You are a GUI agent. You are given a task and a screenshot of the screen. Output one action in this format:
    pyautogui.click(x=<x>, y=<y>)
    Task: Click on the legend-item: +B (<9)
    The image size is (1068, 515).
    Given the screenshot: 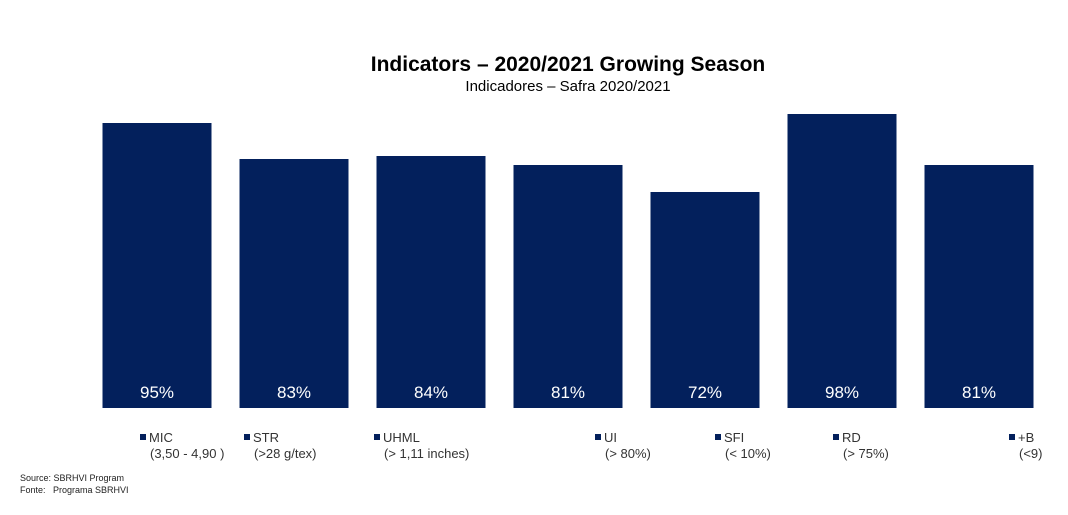 What is the action you would take?
    pyautogui.click(x=1025, y=446)
    